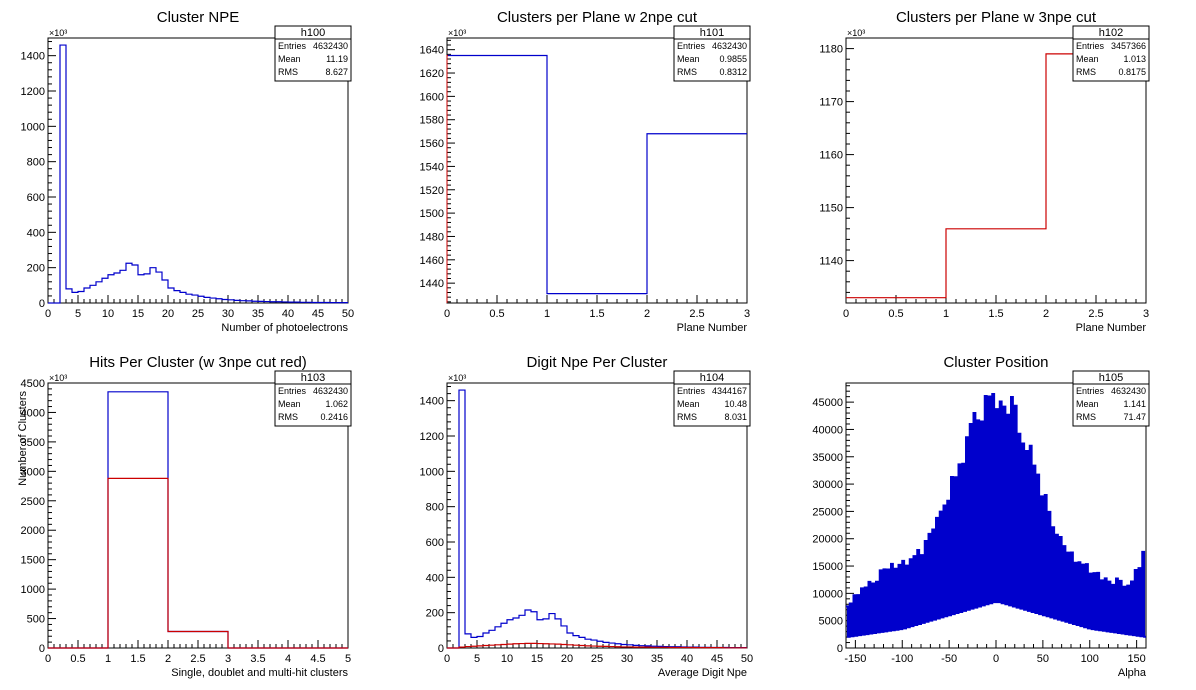 The width and height of the screenshot is (1196, 690). I want to click on chart-title: Clusters per Plane w 3npe cut, so click(996, 17).